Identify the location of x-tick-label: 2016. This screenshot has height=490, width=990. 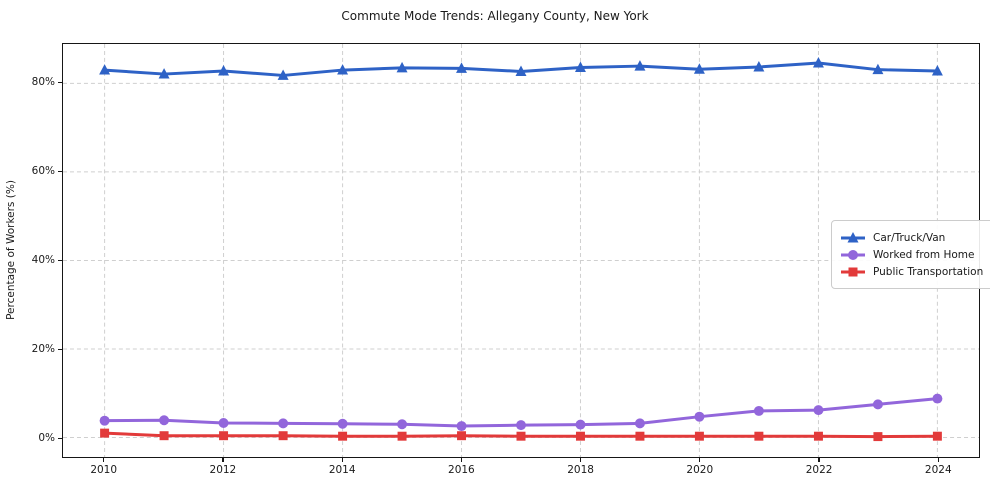
(461, 470).